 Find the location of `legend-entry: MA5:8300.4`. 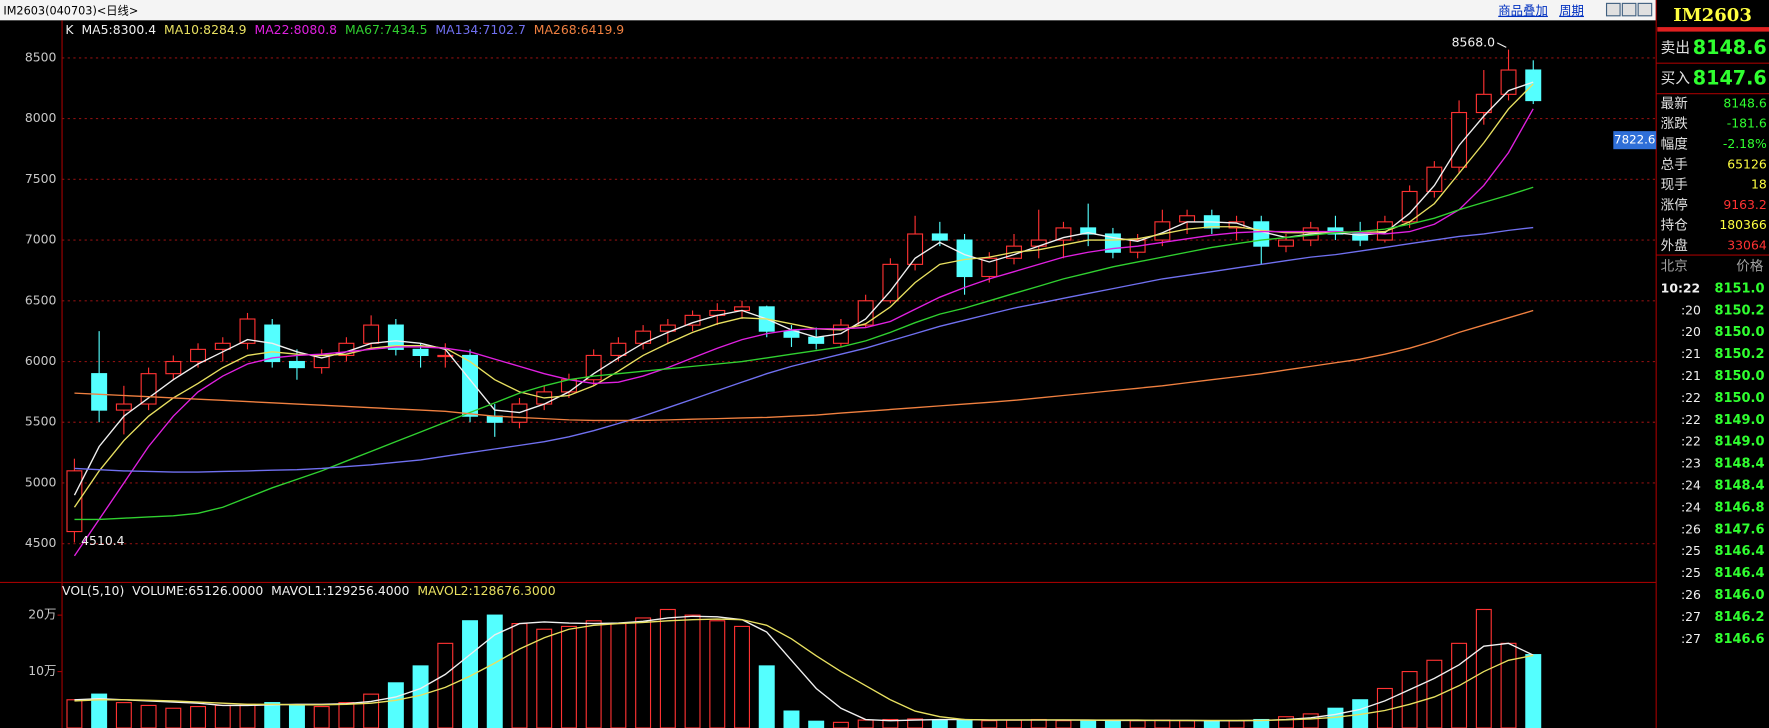

legend-entry: MA5:8300.4 is located at coordinates (118, 29).